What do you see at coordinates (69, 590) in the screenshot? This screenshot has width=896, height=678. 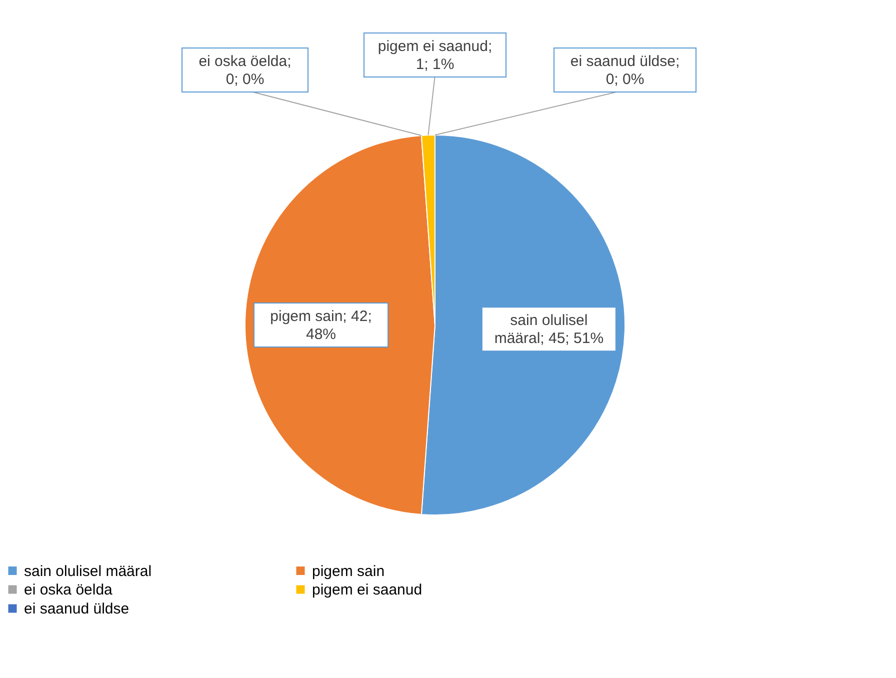 I see `legend-label: ei oska öelda` at bounding box center [69, 590].